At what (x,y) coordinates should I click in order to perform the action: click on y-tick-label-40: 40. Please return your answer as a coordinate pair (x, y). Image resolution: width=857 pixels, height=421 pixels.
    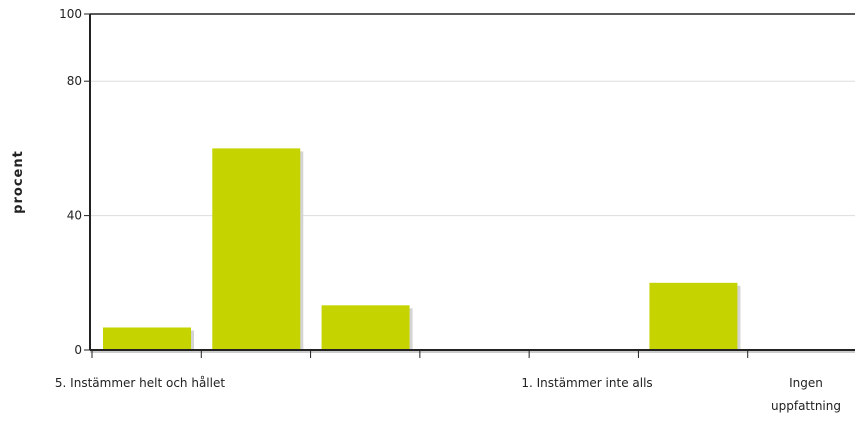
    Looking at the image, I should click on (74, 216).